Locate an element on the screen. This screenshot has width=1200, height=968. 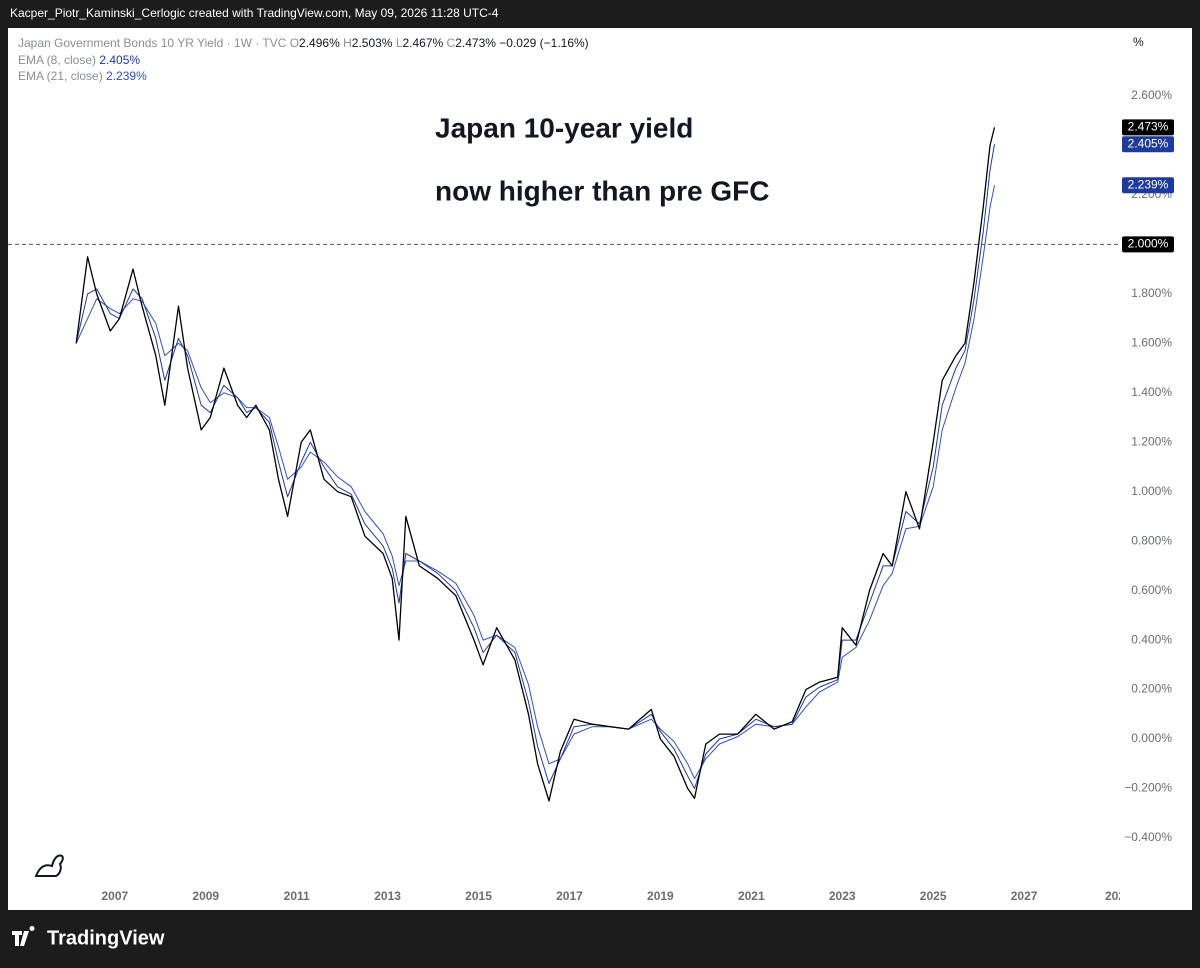
legend-part: 2.496% is located at coordinates (319, 43).